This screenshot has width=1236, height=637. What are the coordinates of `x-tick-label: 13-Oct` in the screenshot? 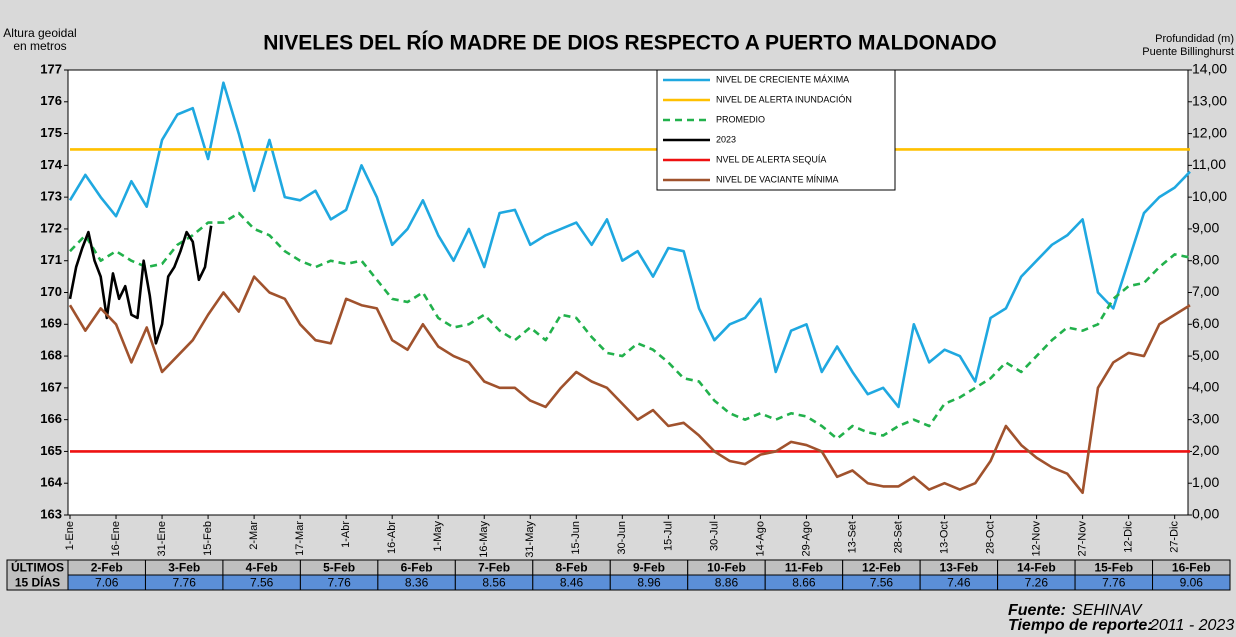 It's located at (944, 537).